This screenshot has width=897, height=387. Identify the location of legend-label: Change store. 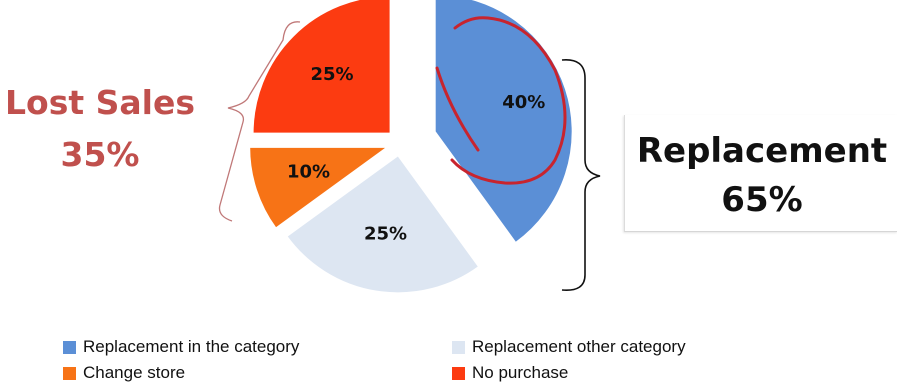
(134, 372).